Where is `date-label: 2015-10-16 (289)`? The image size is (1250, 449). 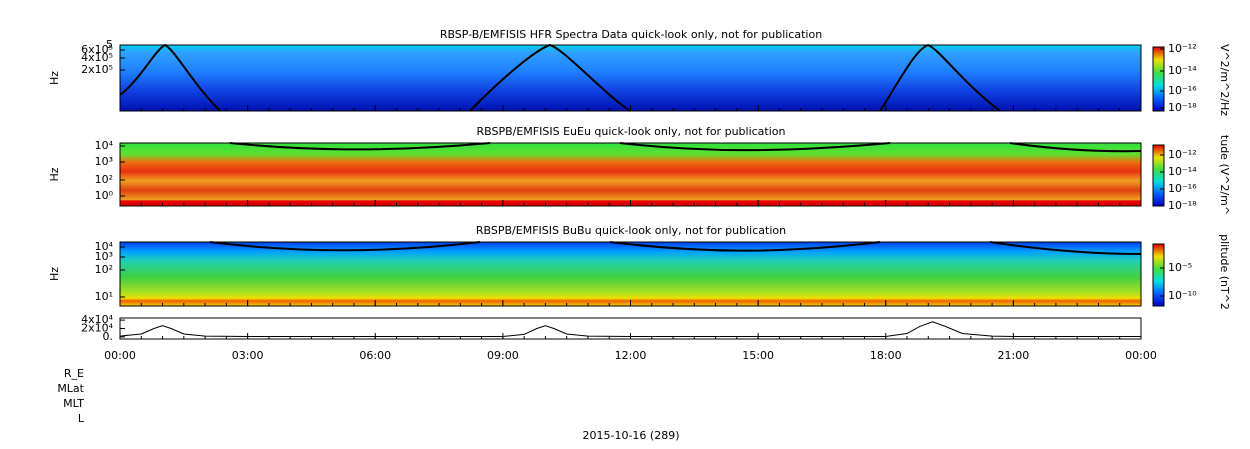 date-label: 2015-10-16 (289) is located at coordinates (630, 435).